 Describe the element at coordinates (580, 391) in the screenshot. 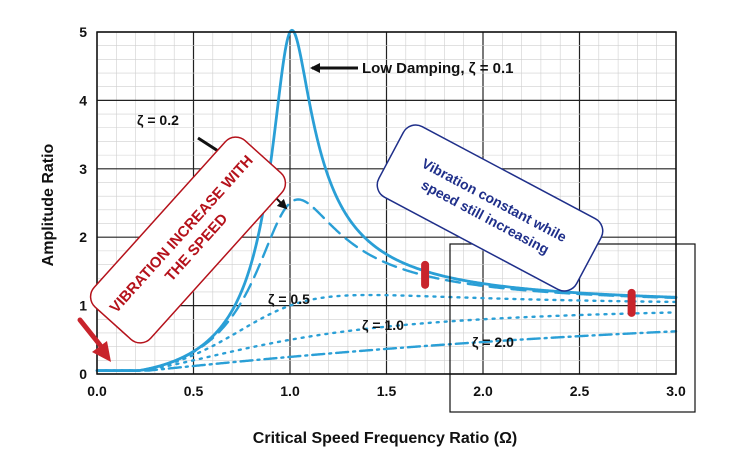

I see `x-tick-label: 2.5` at that location.